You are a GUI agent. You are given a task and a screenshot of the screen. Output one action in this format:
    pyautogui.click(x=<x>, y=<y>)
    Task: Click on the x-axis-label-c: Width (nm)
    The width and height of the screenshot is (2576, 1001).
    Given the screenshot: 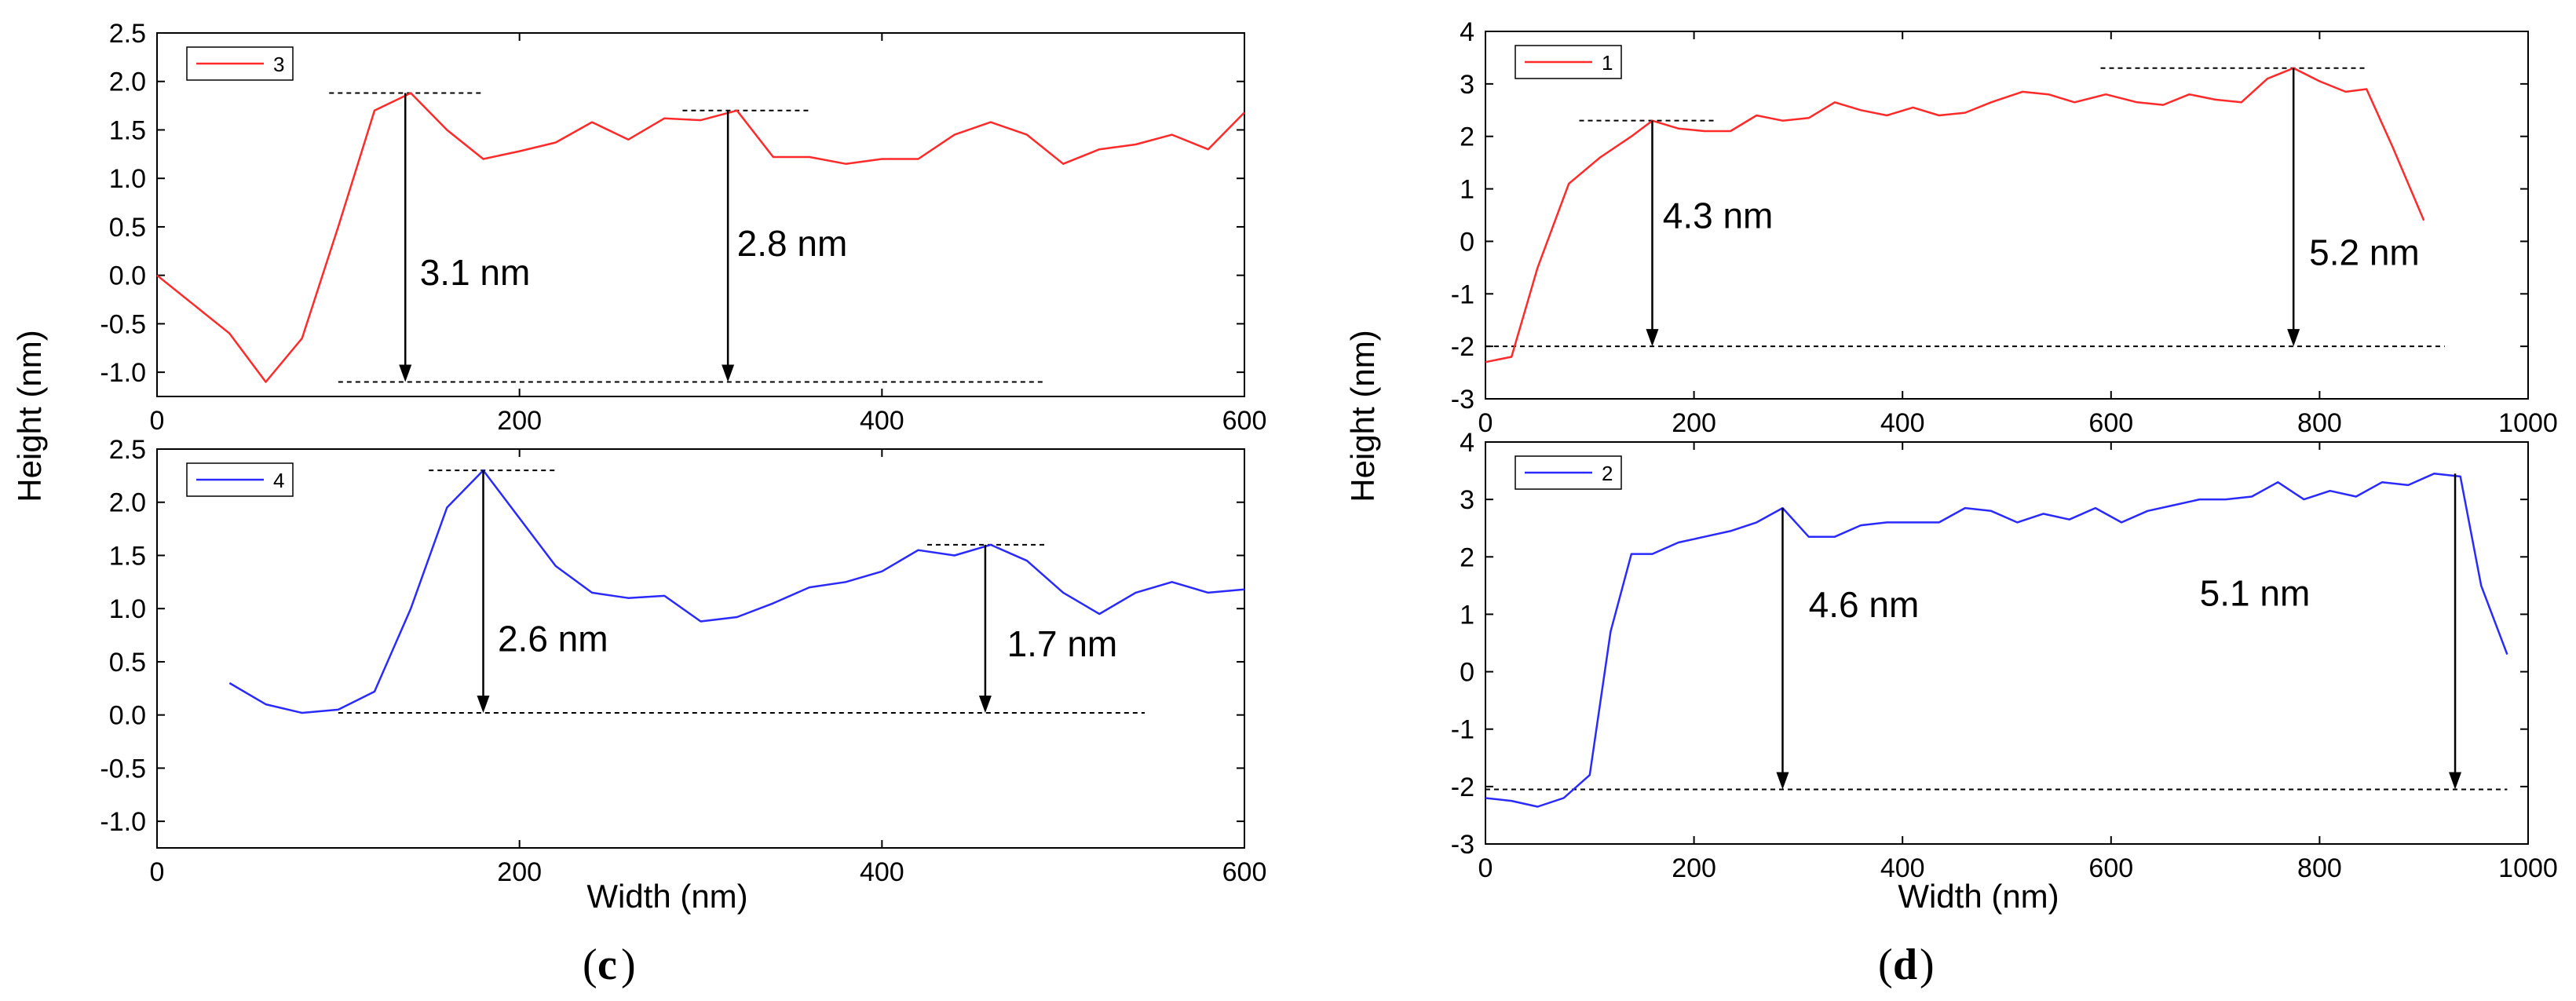 What is the action you would take?
    pyautogui.click(x=666, y=897)
    